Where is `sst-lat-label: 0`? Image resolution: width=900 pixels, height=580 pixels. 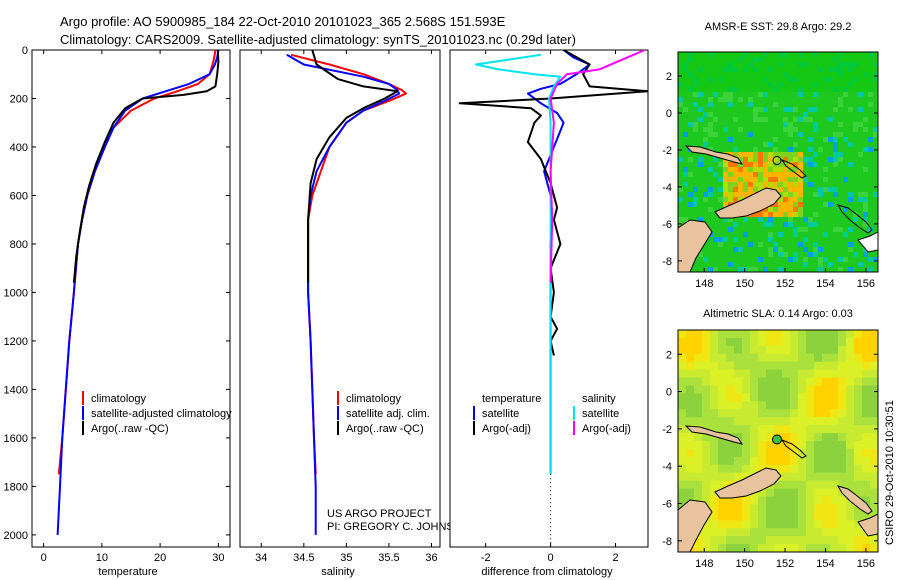 sst-lat-label: 0 is located at coordinates (669, 114).